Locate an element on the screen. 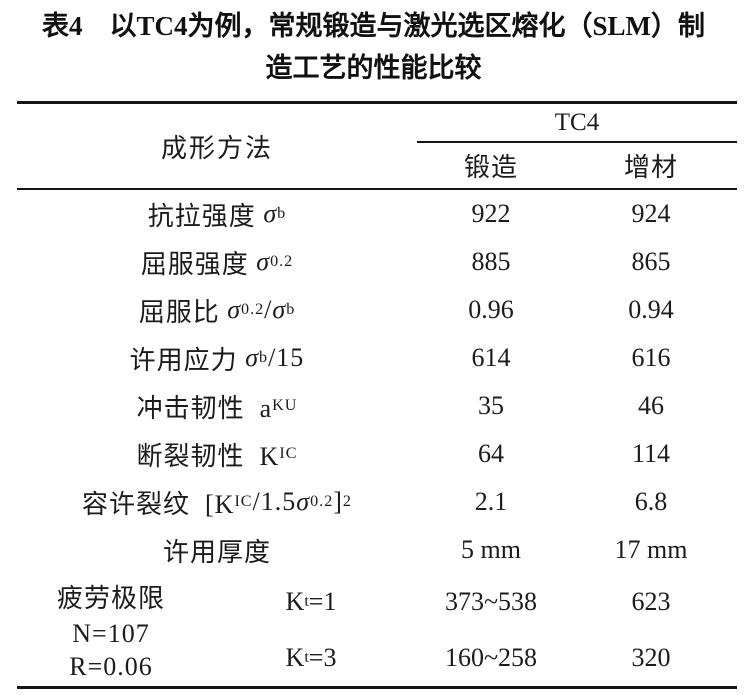 Image resolution: width=747 pixels, height=695 pixels. property-row: 屈服强度 σ 0.2 885 865 is located at coordinates (377, 262).